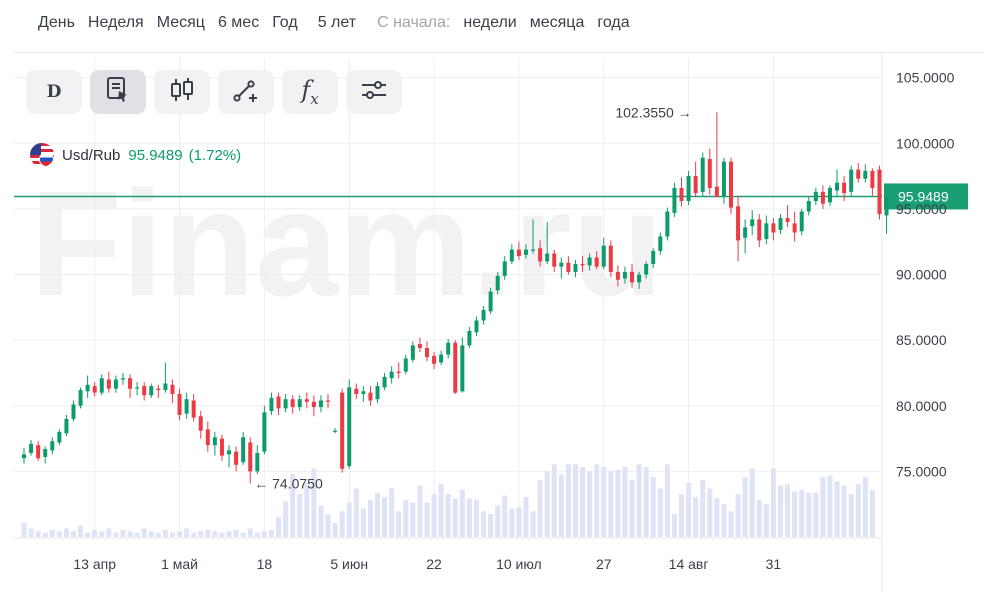 Image resolution: width=1000 pixels, height=593 pixels. I want to click on y-tick-label: 85.0000, so click(921, 340).